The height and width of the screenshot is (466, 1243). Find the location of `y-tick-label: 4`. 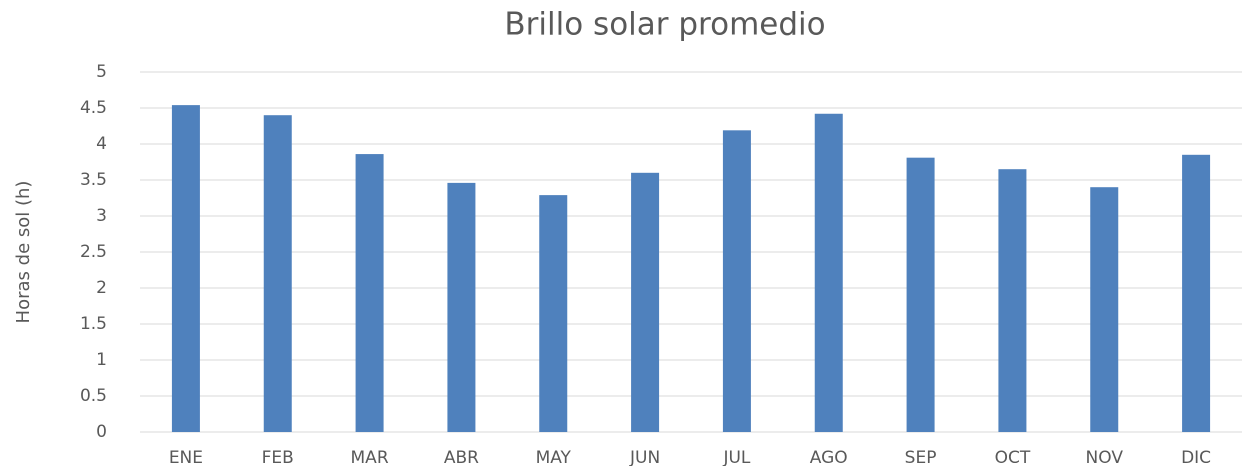

y-tick-label: 4 is located at coordinates (101, 144).